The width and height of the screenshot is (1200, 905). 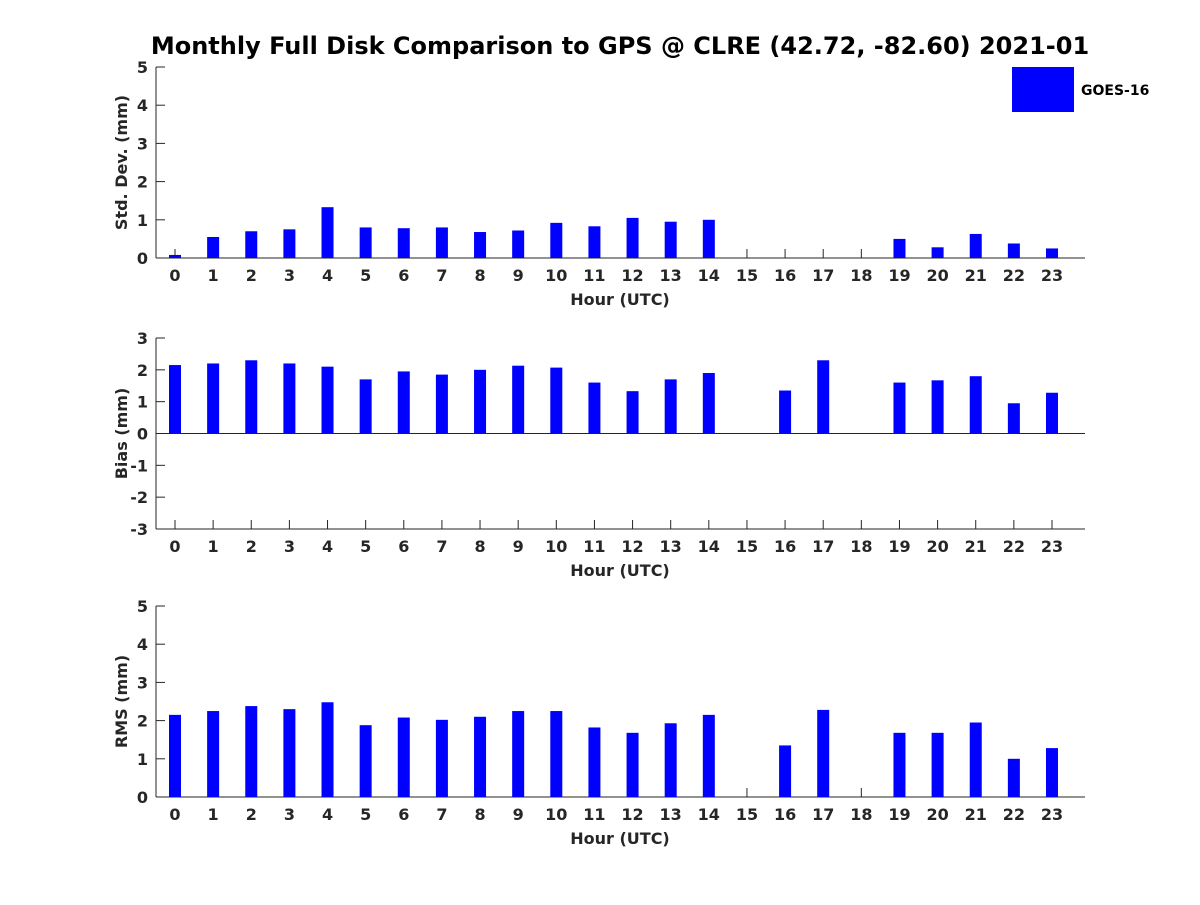 What do you see at coordinates (518, 275) in the screenshot?
I see `x-tick-label: 9` at bounding box center [518, 275].